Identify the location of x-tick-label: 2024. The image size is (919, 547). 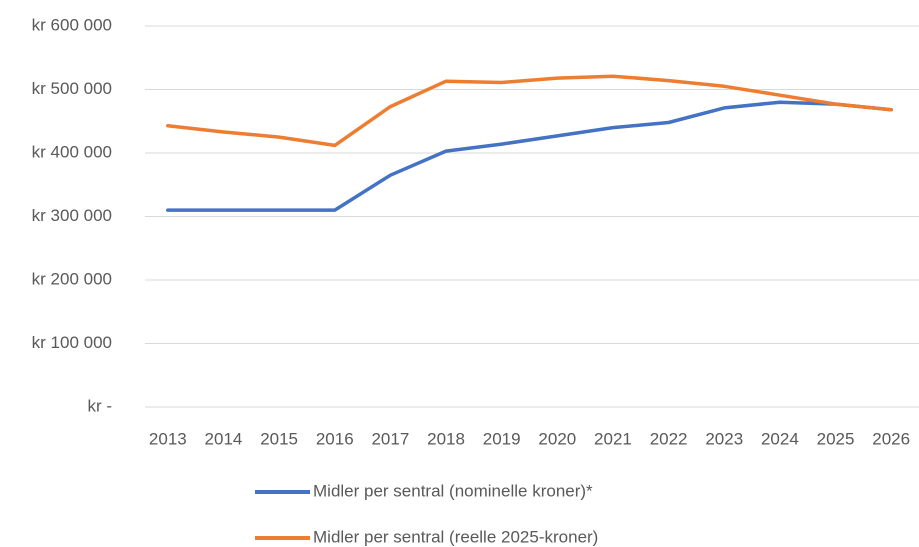
(780, 438).